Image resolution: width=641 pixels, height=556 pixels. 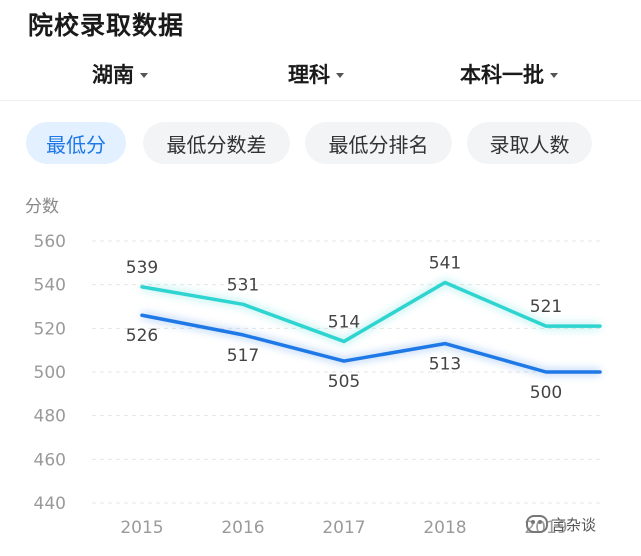 I want to click on tab-min-score-rank: 最低分排名, so click(x=378, y=143).